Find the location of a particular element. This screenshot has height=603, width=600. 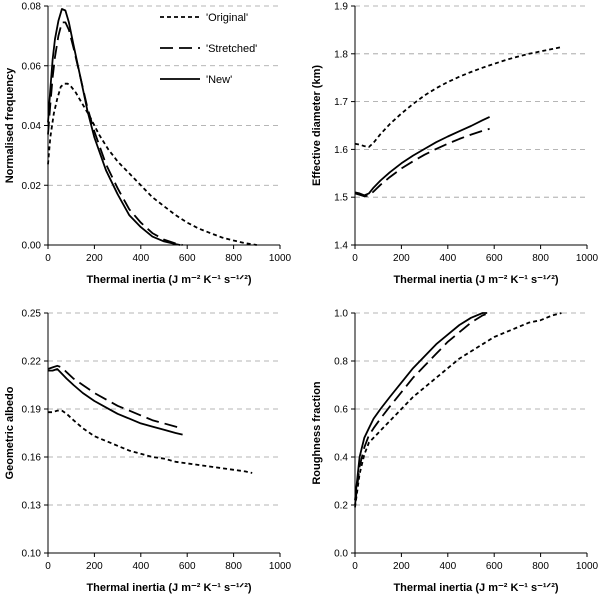

y-tick-label: 1.6 is located at coordinates (341, 150).